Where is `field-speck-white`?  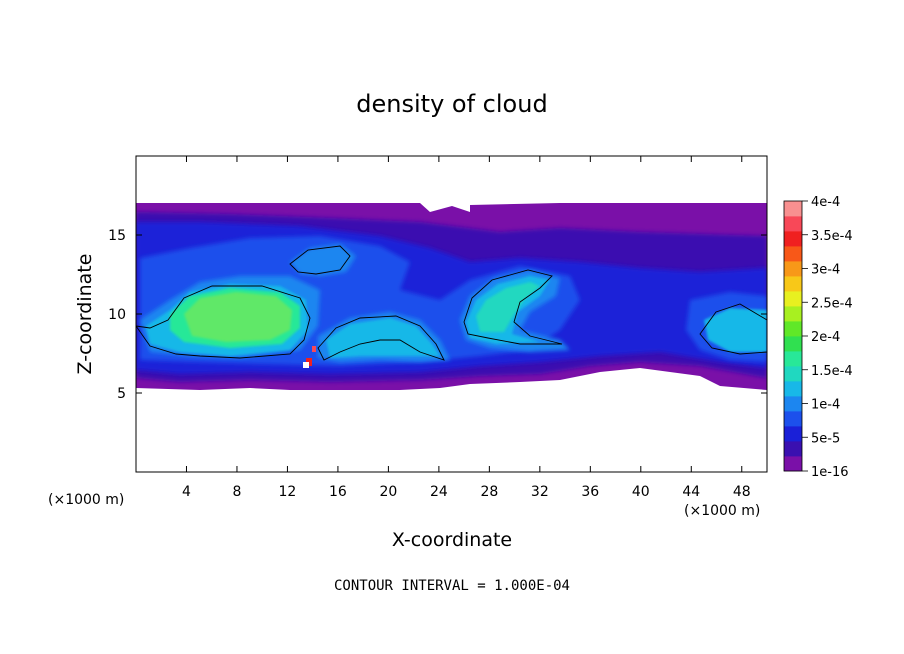
field-speck-white is located at coordinates (306, 365).